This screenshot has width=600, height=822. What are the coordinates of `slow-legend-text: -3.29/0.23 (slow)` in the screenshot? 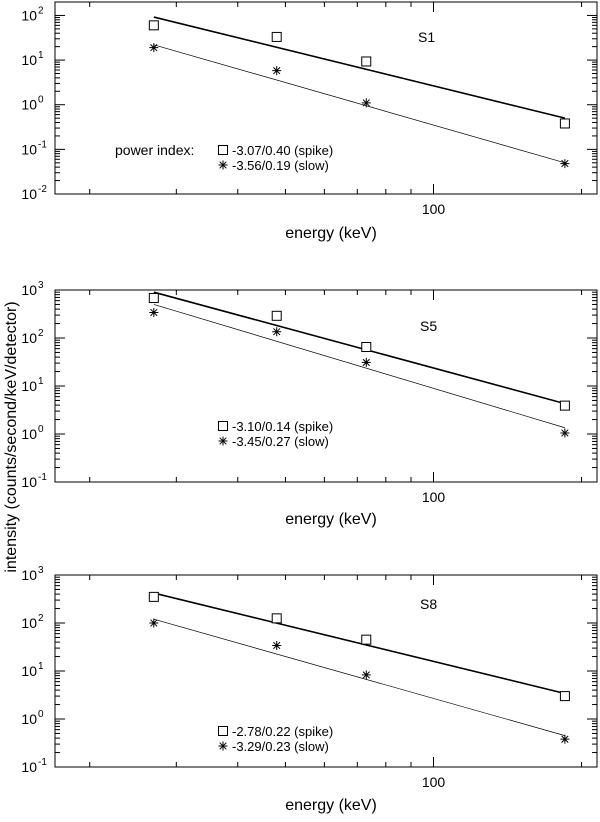 It's located at (280, 746).